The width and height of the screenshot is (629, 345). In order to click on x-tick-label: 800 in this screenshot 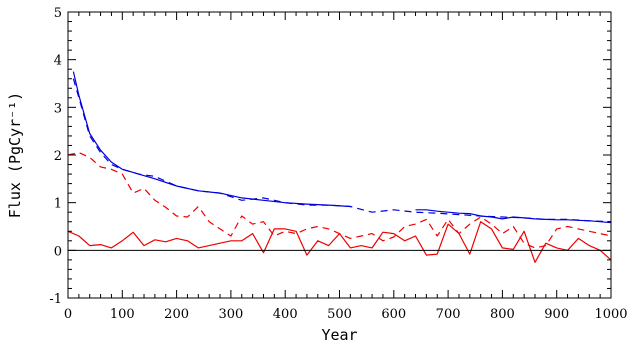, I will do `click(502, 314)`.